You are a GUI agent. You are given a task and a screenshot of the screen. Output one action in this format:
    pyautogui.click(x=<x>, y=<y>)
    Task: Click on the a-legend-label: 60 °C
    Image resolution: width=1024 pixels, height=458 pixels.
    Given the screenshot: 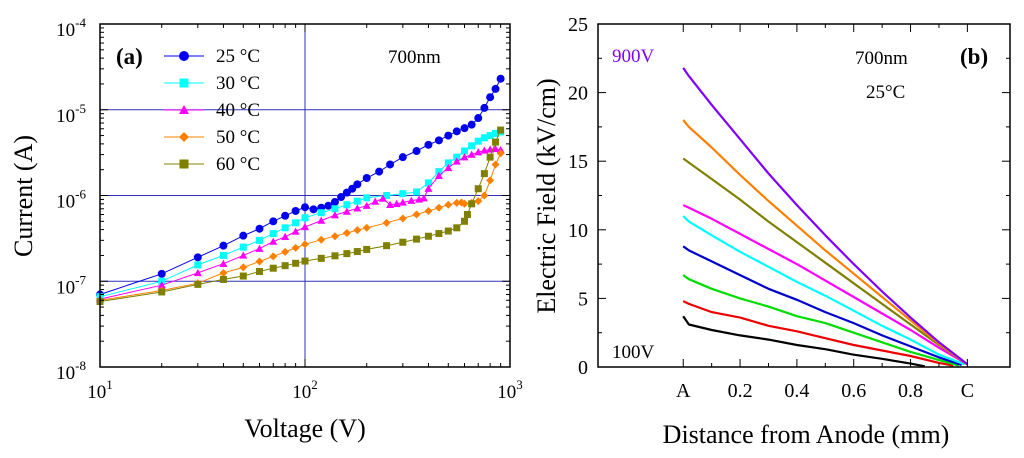 What is the action you would take?
    pyautogui.click(x=238, y=164)
    